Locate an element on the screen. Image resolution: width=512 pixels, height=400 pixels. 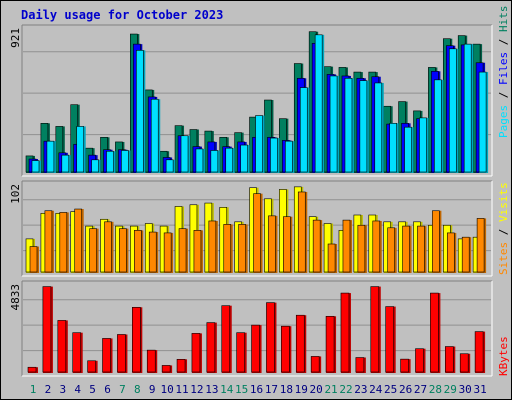
kbytes-panel-max-label: 4833 is located at coordinates (15, 297).